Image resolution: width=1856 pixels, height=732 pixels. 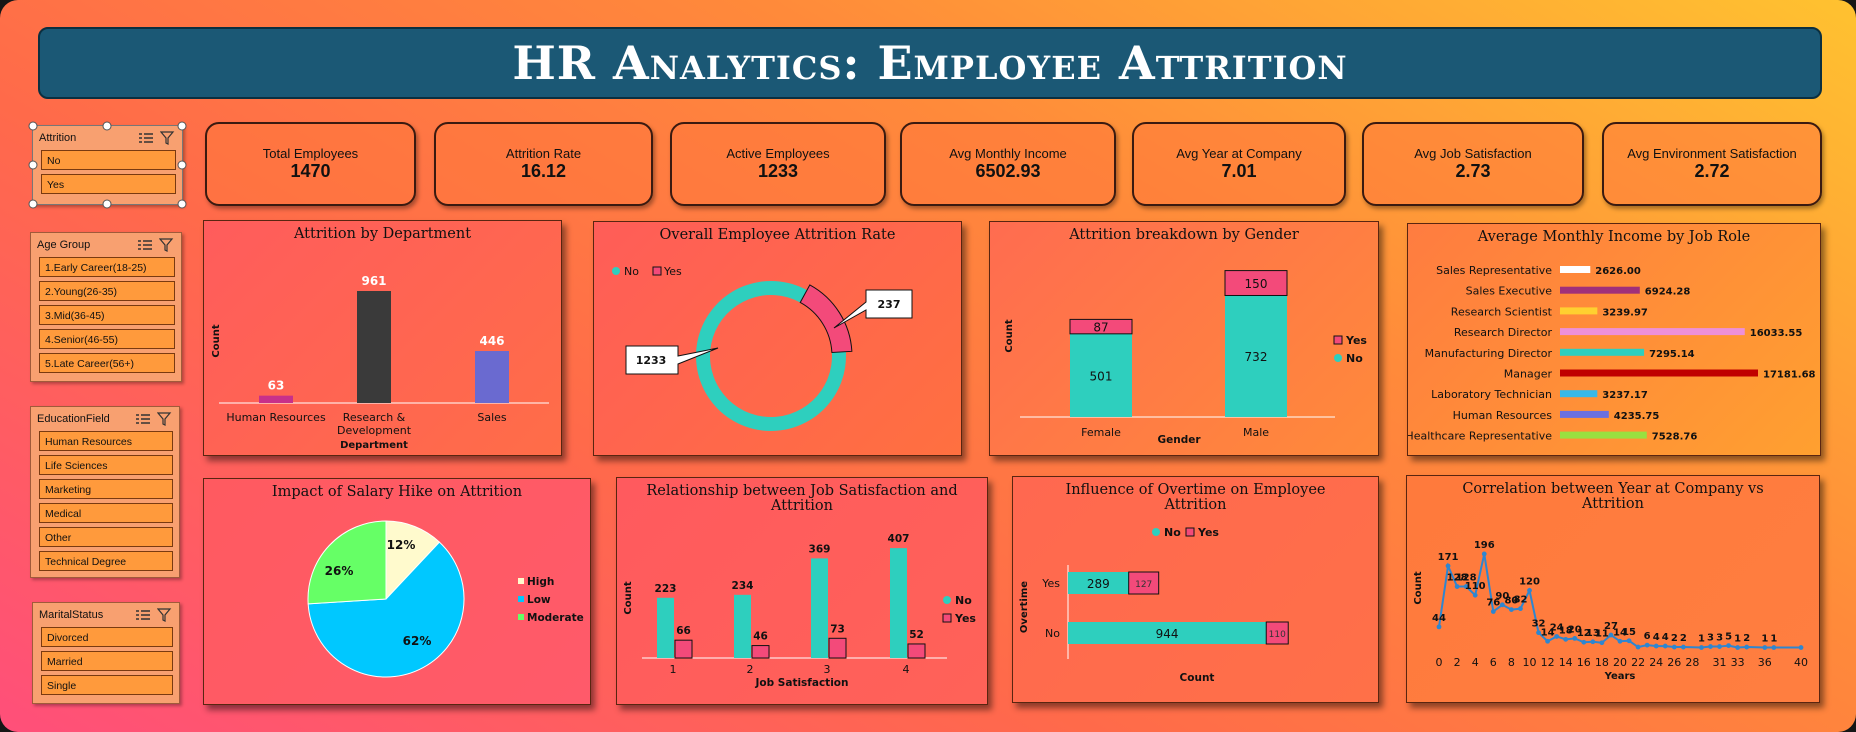 I want to click on data-label: 110, so click(x=1277, y=635).